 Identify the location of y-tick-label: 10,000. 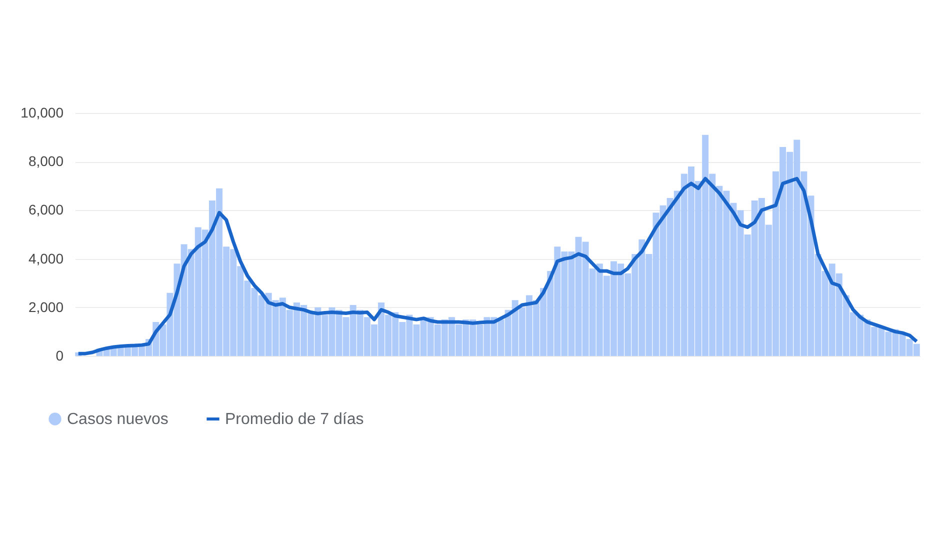
(42, 112).